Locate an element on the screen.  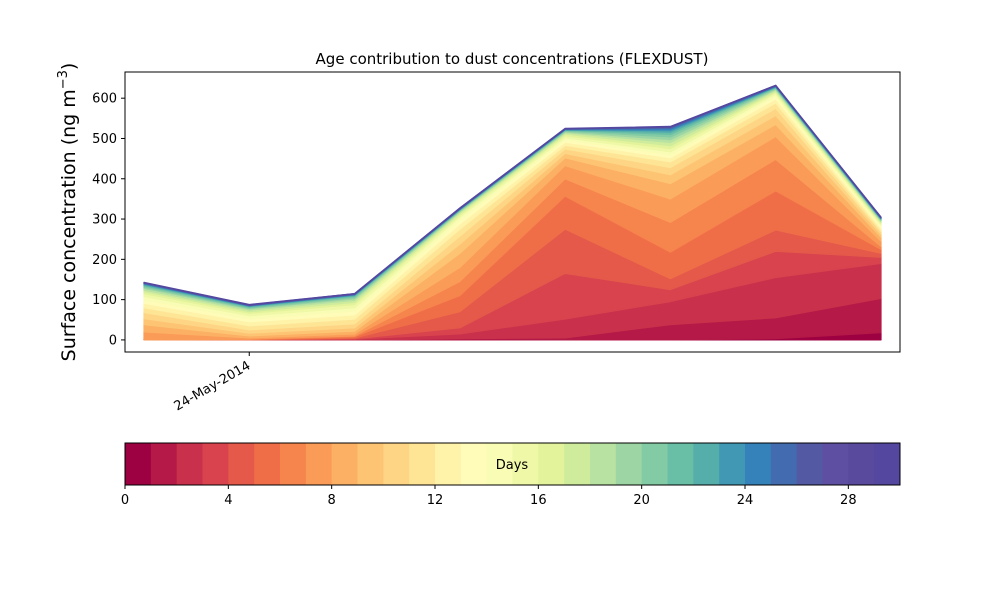
colorbar-tick-label: 8 is located at coordinates (332, 500).